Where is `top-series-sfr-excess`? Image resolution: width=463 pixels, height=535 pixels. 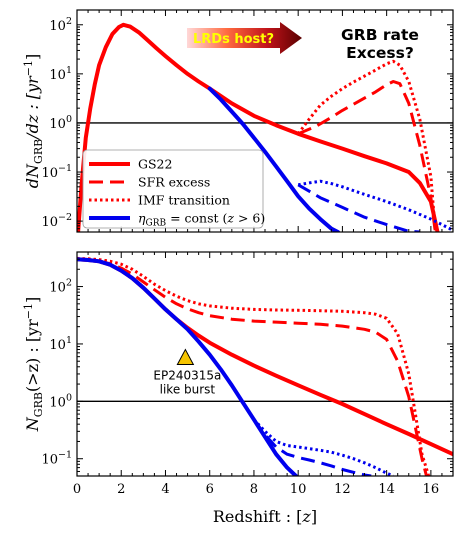
top-series-sfr-excess is located at coordinates (367, 156).